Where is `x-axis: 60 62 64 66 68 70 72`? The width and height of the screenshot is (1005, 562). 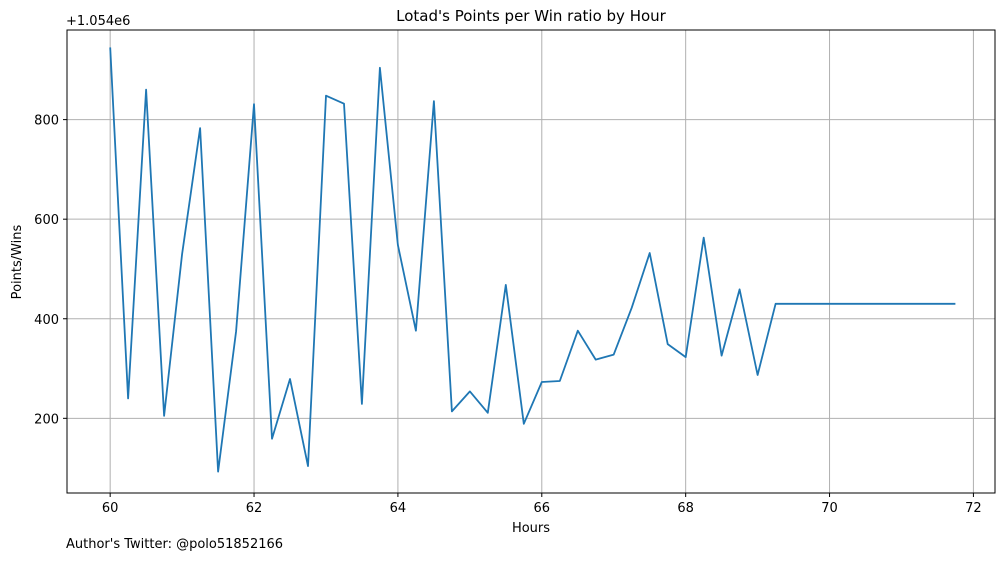
x-axis: 60 62 64 66 68 70 72 is located at coordinates (542, 504).